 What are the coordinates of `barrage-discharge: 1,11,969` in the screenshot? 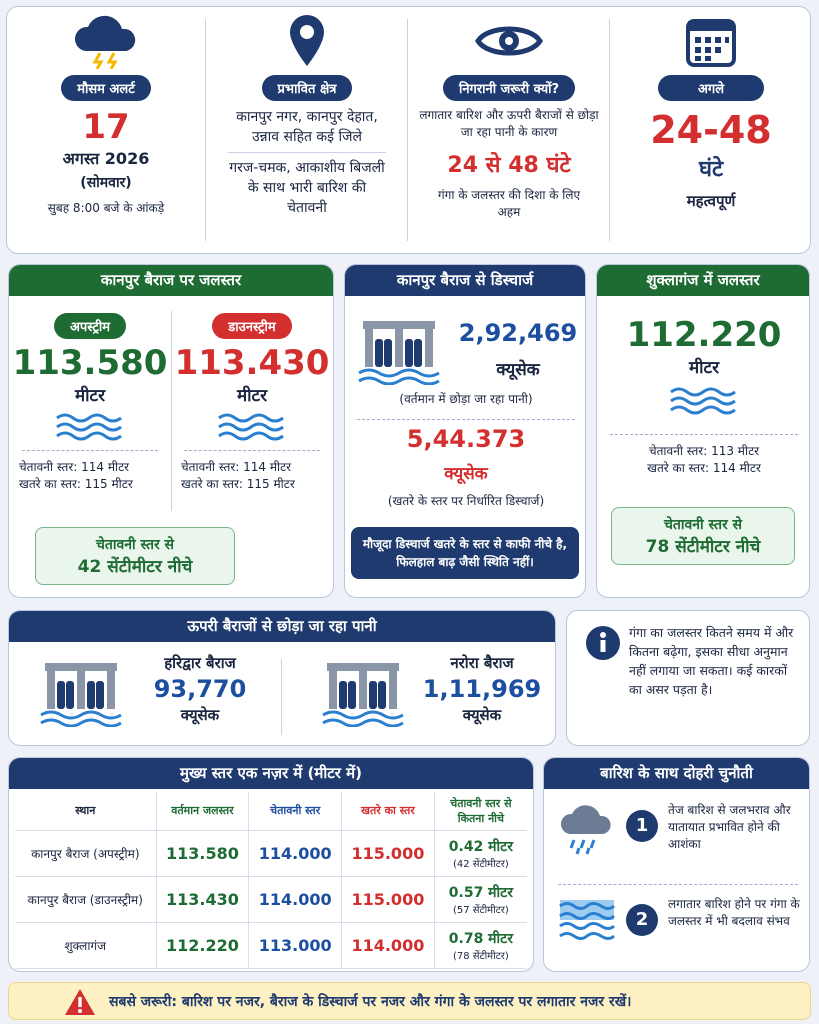 It's located at (482, 689).